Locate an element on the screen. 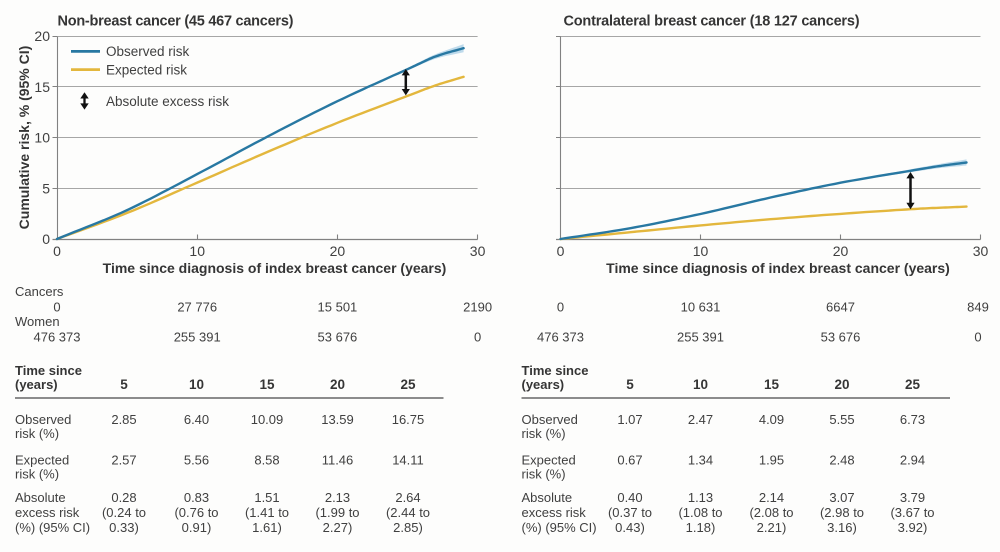 This screenshot has width=1000, height=552. svg-text: 2.47 is located at coordinates (700, 419).